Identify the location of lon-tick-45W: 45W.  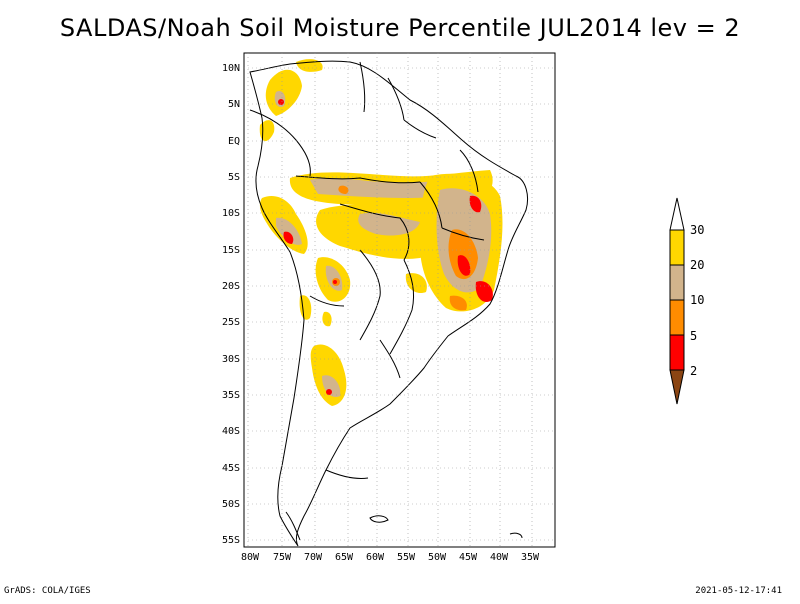
(468, 557).